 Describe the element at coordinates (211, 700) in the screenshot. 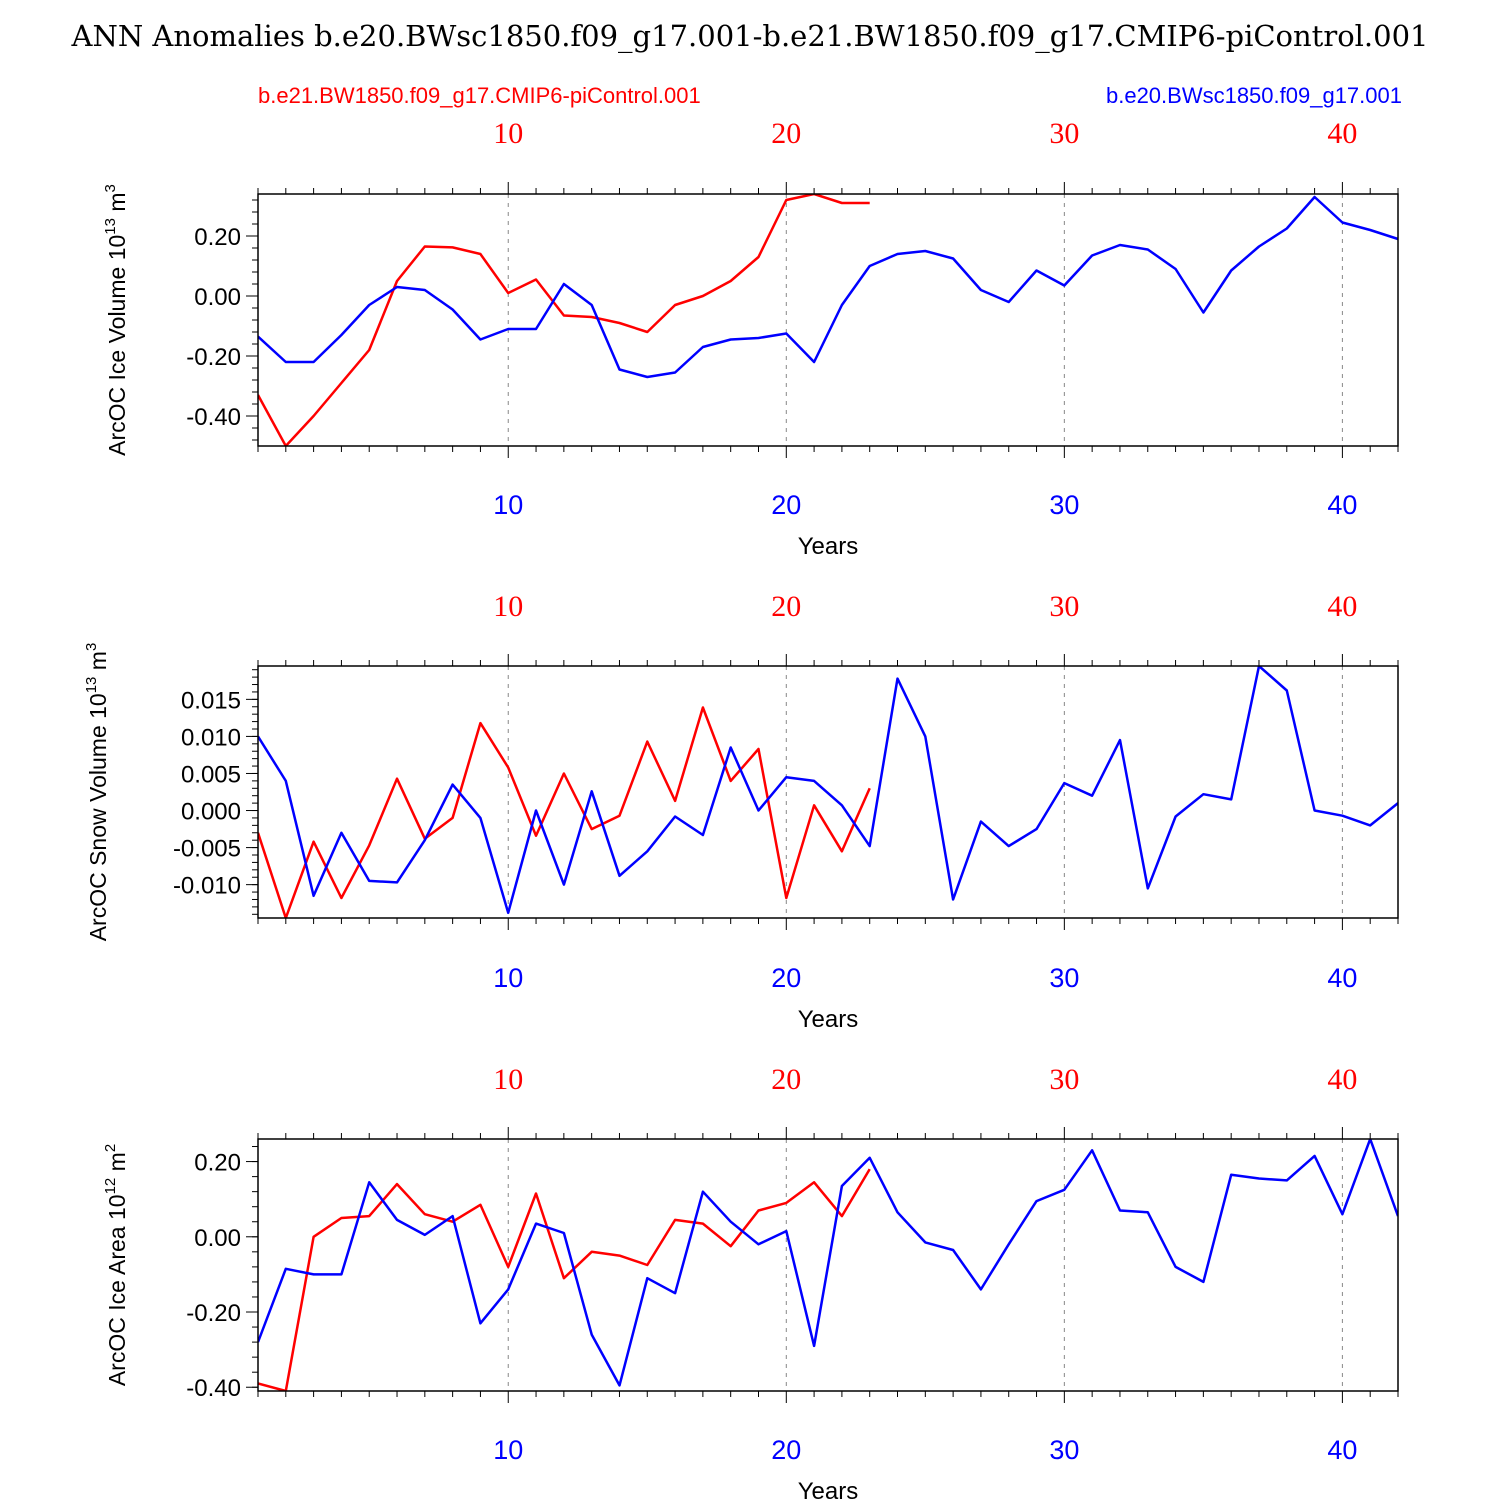

I see `y-tick-label: 0.015` at that location.